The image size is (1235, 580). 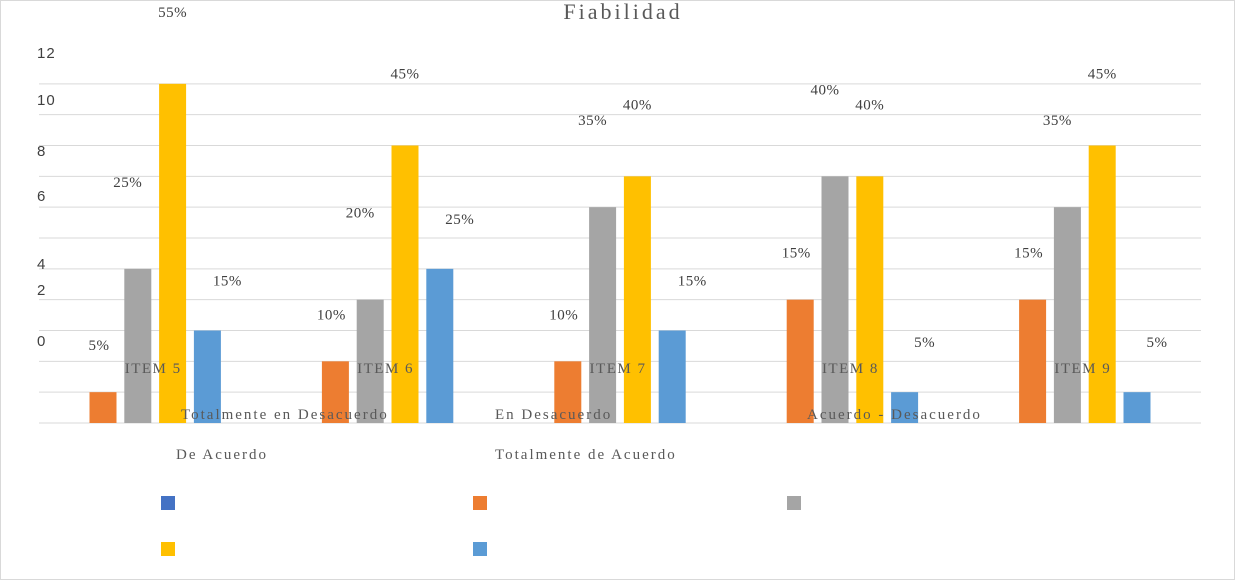 What do you see at coordinates (285, 415) in the screenshot?
I see `legend-label: Totalmente en Desacuerdo` at bounding box center [285, 415].